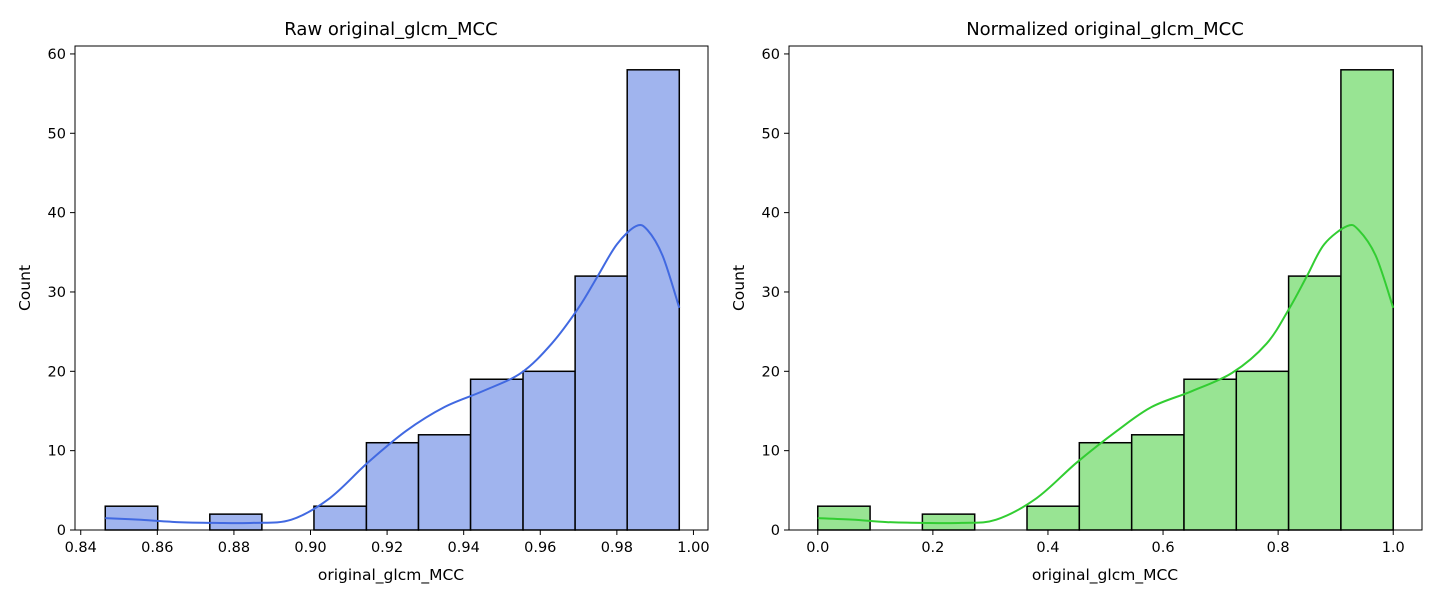 Image resolution: width=1440 pixels, height=600 pixels. What do you see at coordinates (617, 548) in the screenshot?
I see `x-tick-label: 0.98` at bounding box center [617, 548].